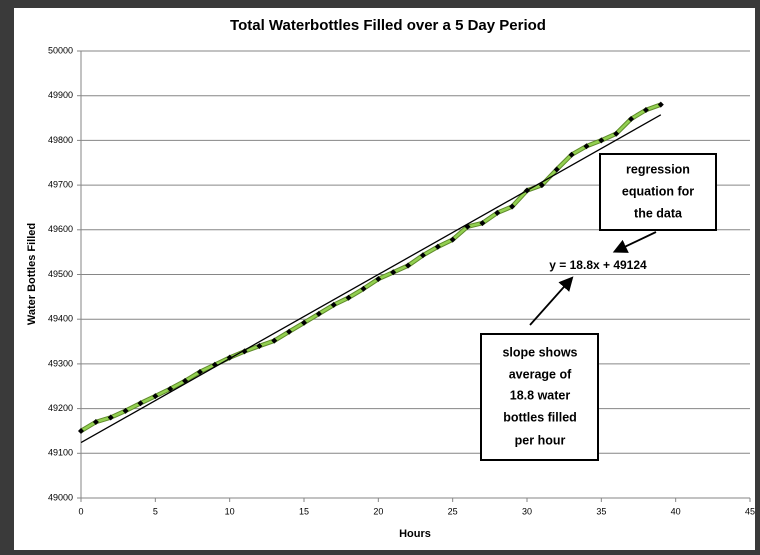  What do you see at coordinates (527, 511) in the screenshot?
I see `x-tick-label: 30` at bounding box center [527, 511].